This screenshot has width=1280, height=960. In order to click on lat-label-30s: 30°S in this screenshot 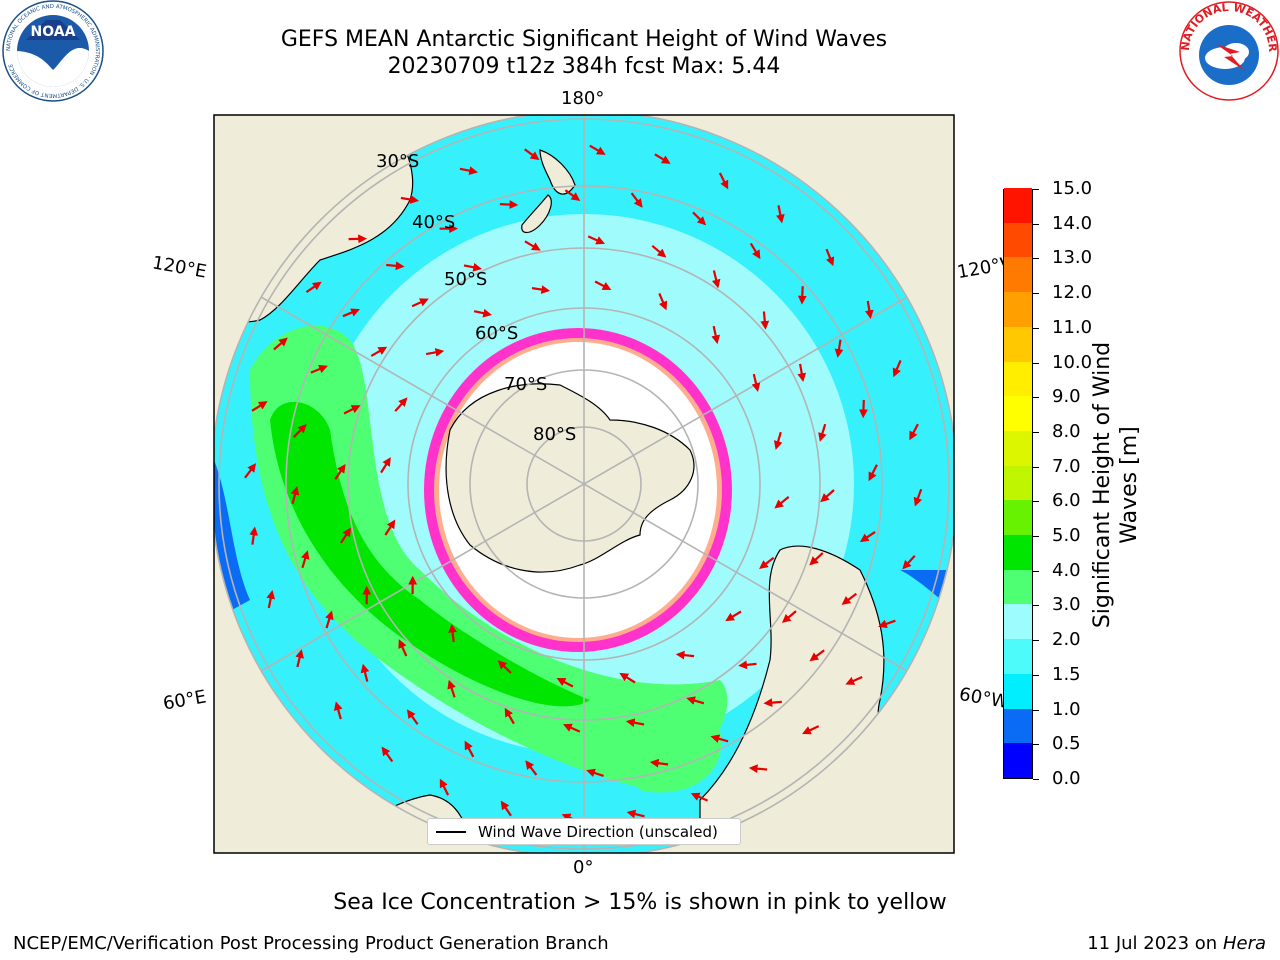, I will do `click(398, 161)`.